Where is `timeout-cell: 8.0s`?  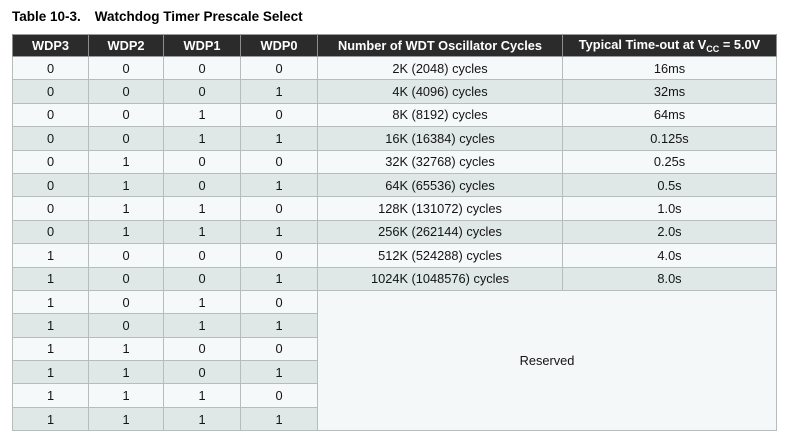
timeout-cell: 8.0s is located at coordinates (669, 278).